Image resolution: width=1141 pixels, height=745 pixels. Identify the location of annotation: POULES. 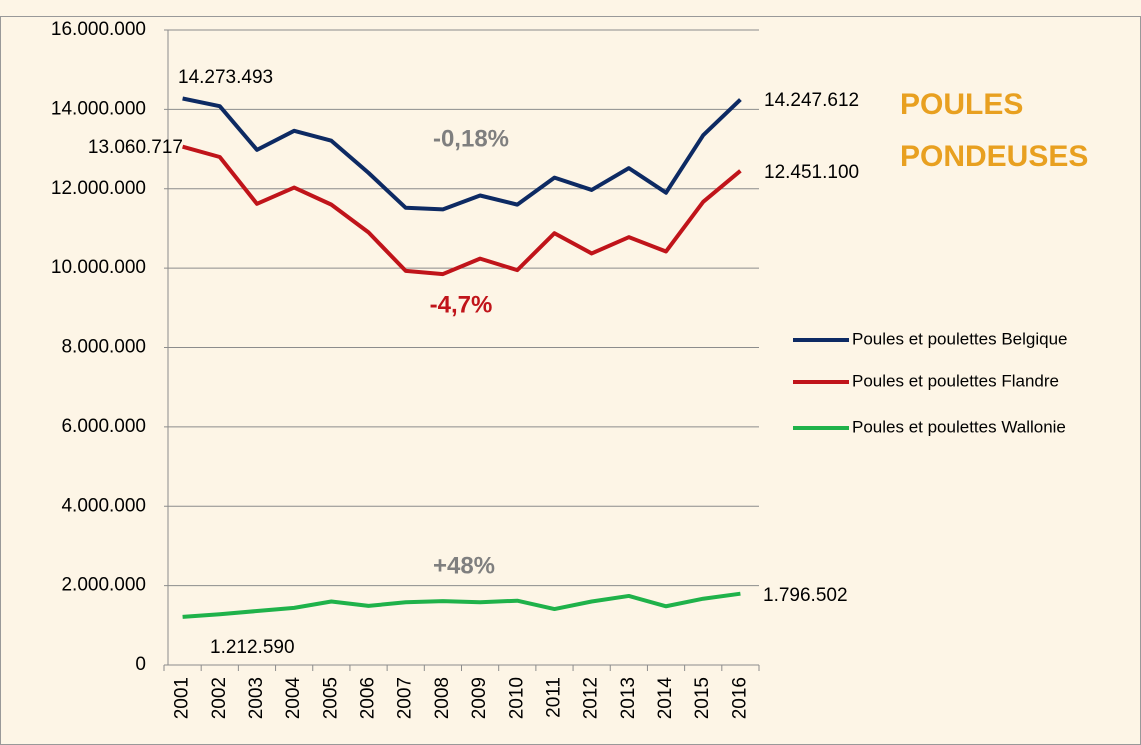
(961, 104).